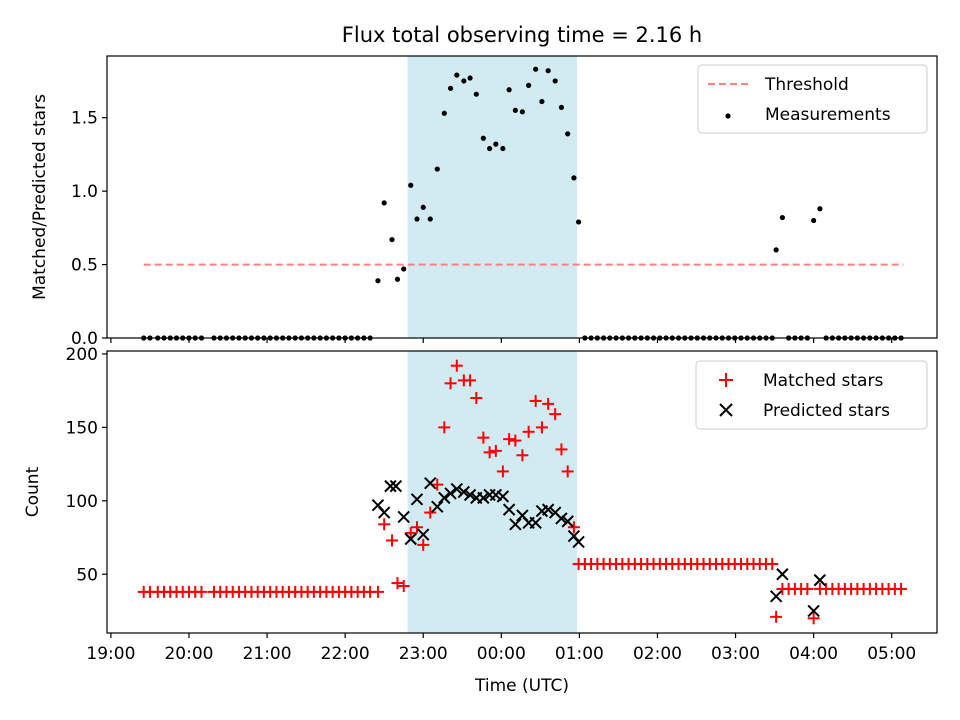 The image size is (960, 720). Describe the element at coordinates (599, 547) in the screenshot. I see `predicted-points-layer` at that location.